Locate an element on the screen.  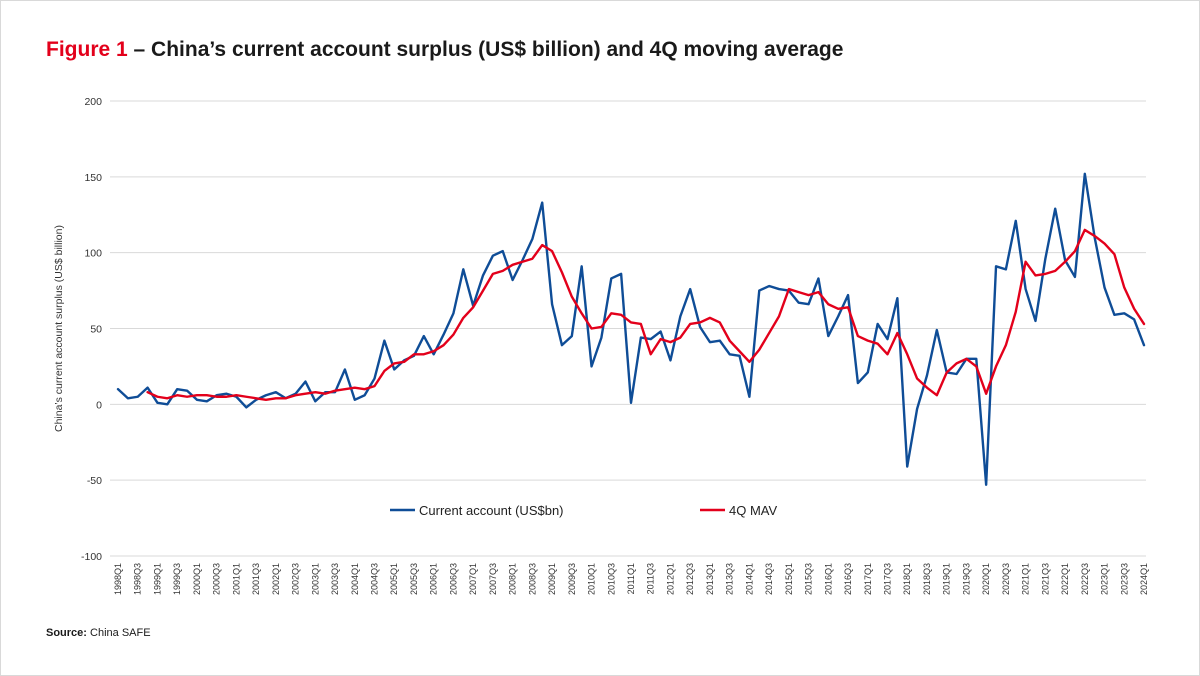
y-tick-label: 200 is located at coordinates (93, 102).